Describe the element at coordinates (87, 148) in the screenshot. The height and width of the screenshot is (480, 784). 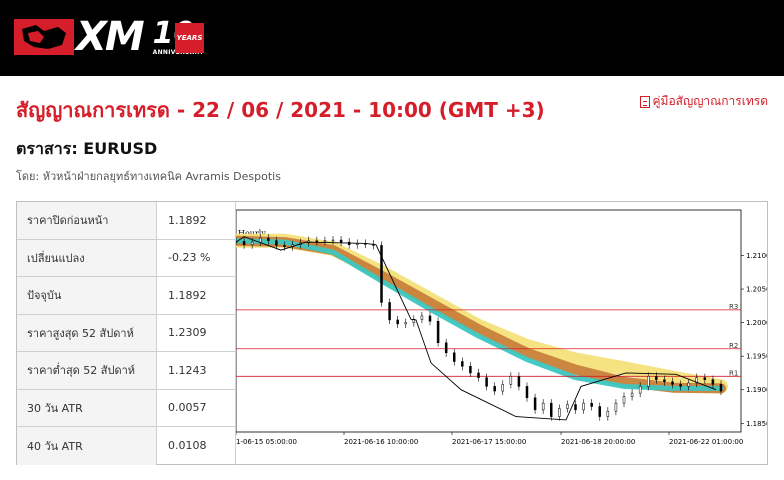
I see `instrument-heading: ตราสาร: EURUSD` at that location.